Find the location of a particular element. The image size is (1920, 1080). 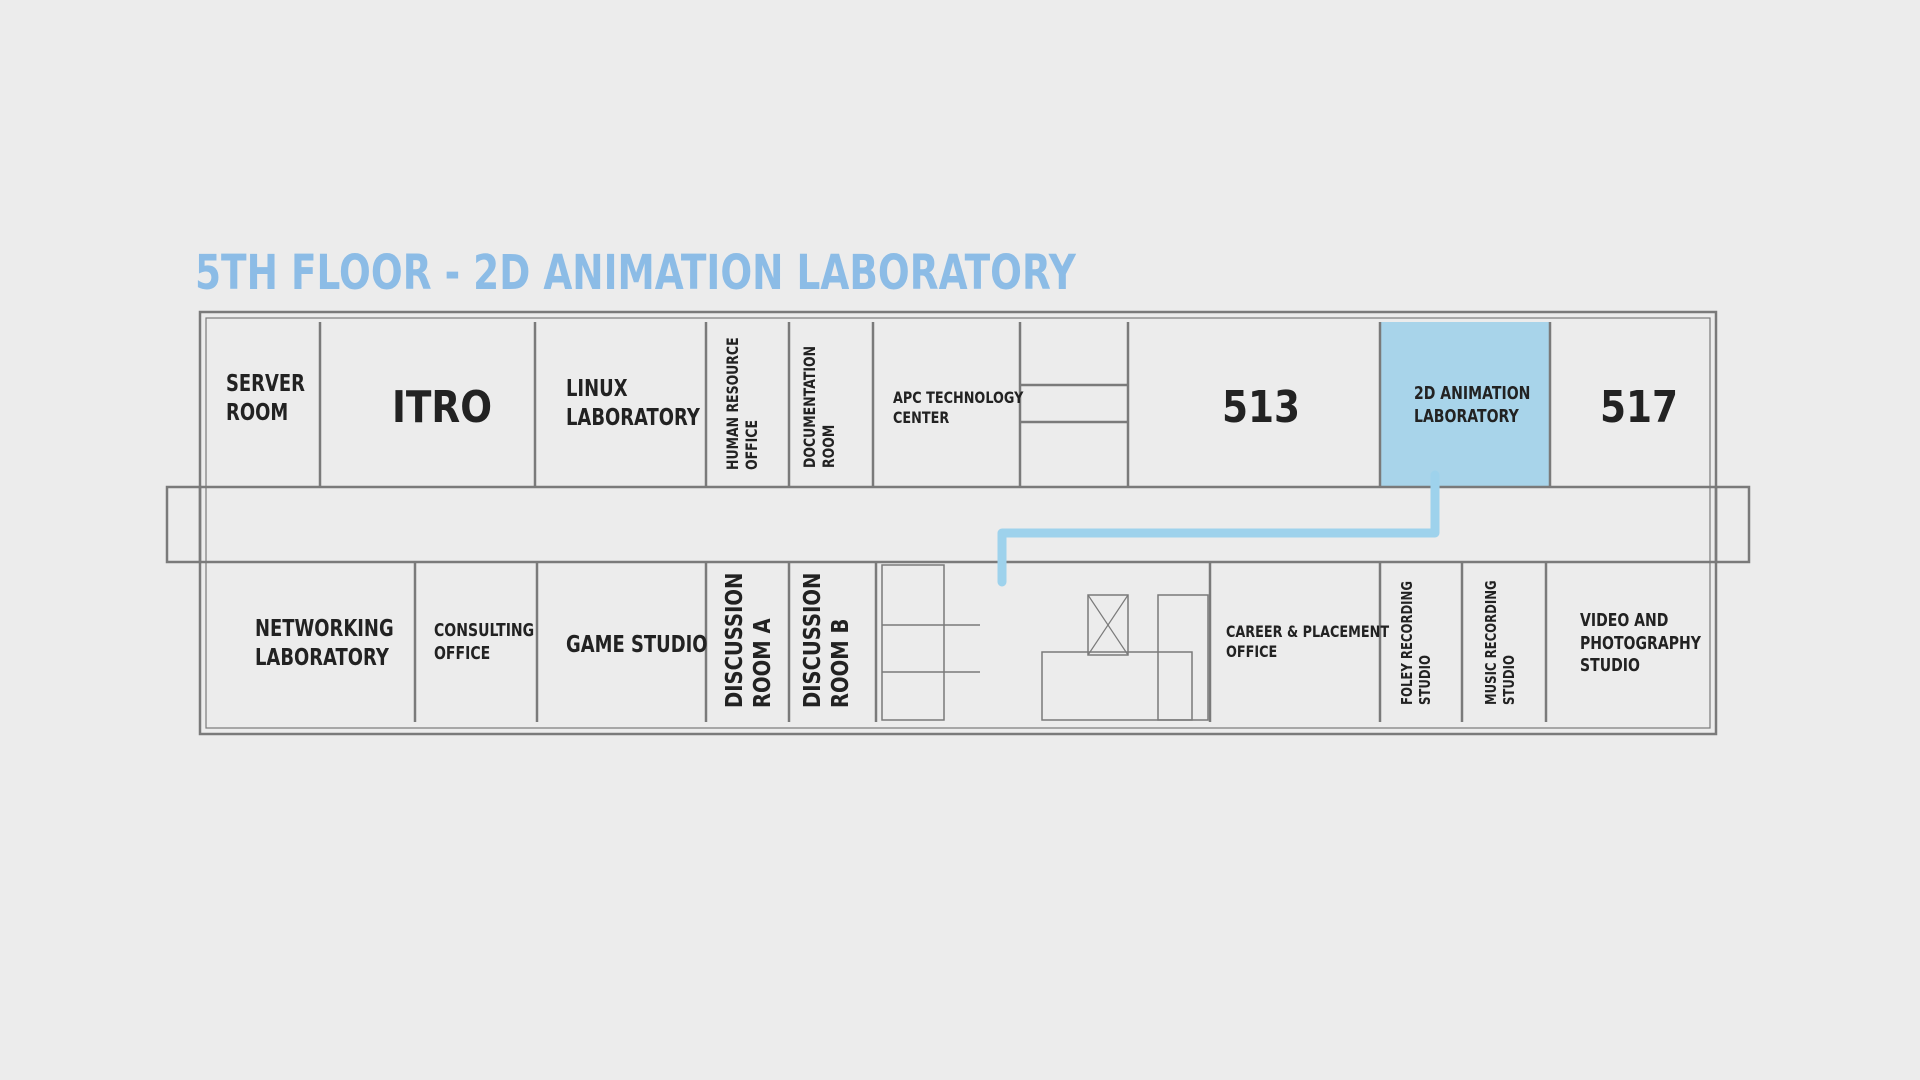

room-apc-technology-center: APC TECHNOLOGY CENTER is located at coordinates (958, 407).